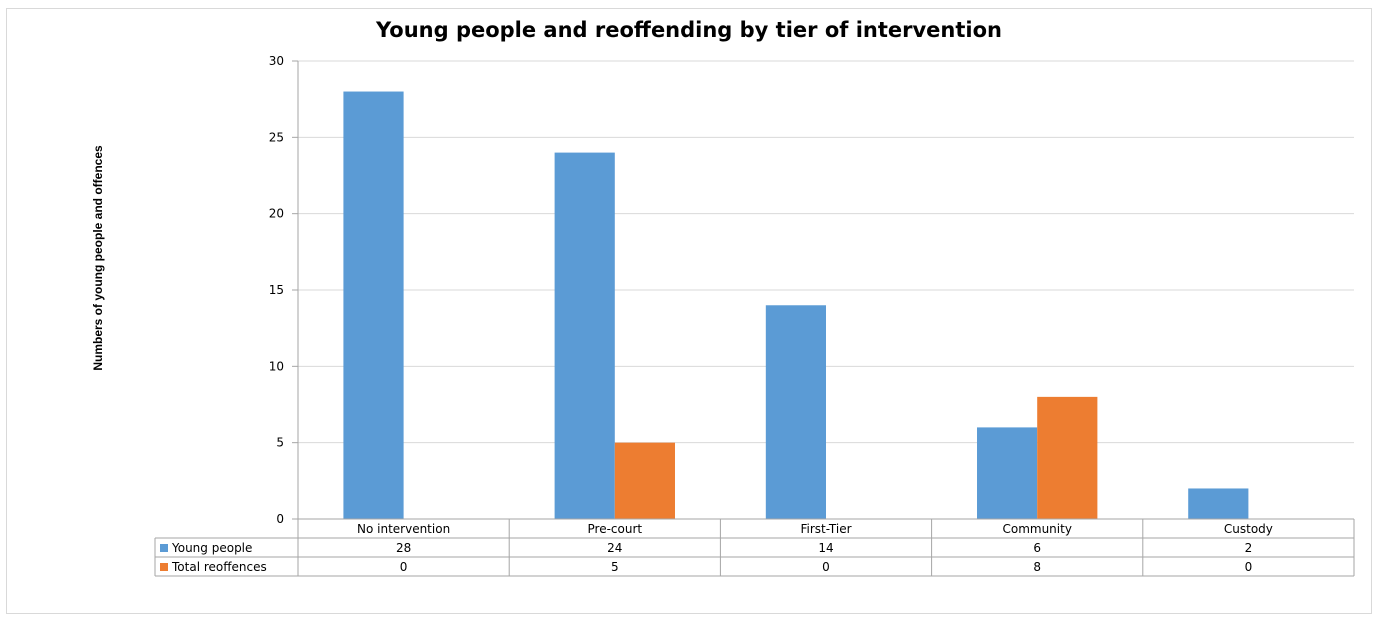  I want to click on x-category-label: First-Tier, so click(825, 529).